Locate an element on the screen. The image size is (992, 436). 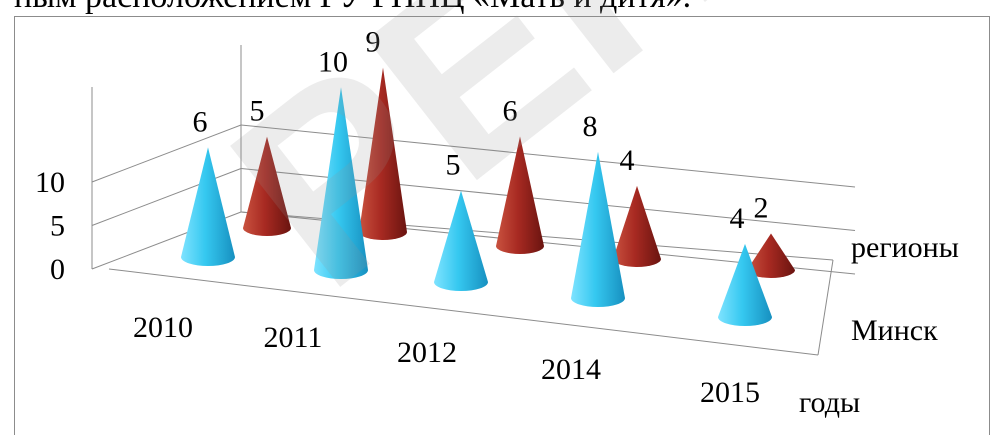
x-axis is located at coordinates (463, 312).